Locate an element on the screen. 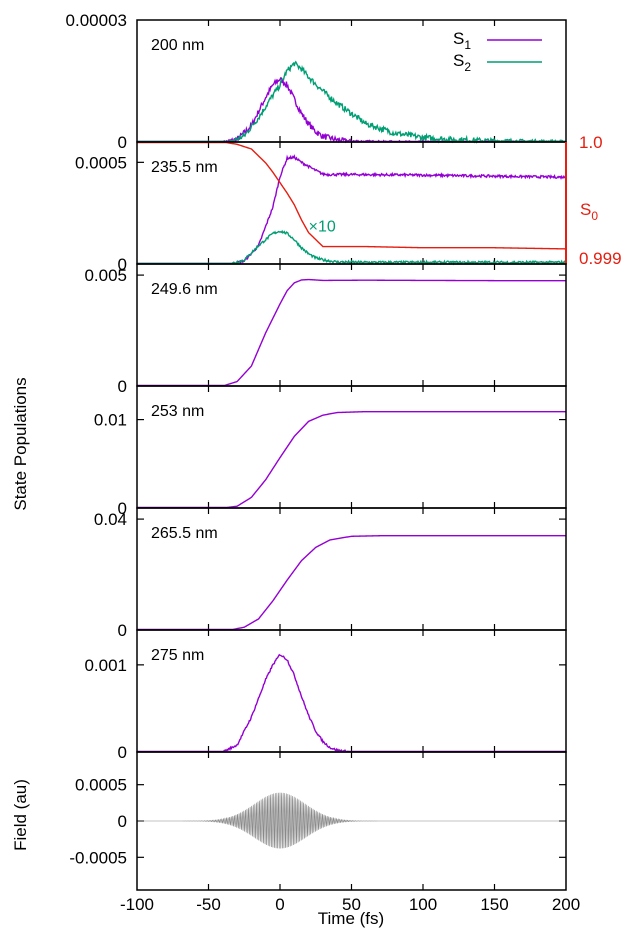 This screenshot has width=629, height=935. field-axis-title: Field (au) is located at coordinates (20, 815).